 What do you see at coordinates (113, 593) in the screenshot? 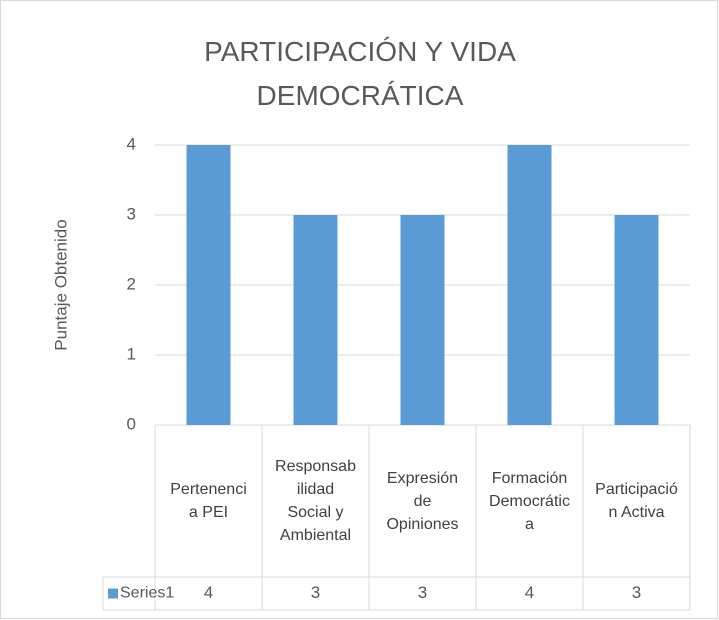
I see `legend-key` at bounding box center [113, 593].